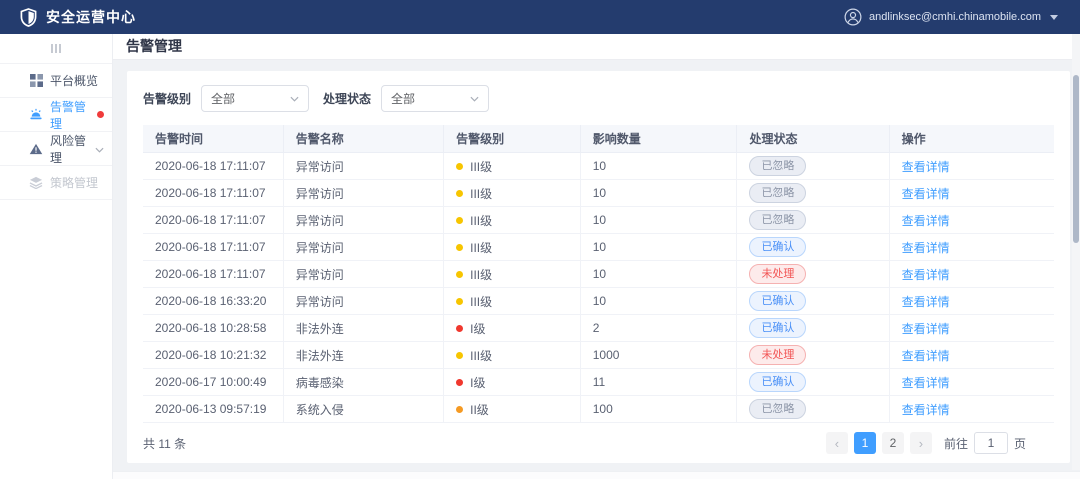  What do you see at coordinates (955, 17) in the screenshot?
I see `user-email: andlinksec@cmhi.chinamobile.com` at bounding box center [955, 17].